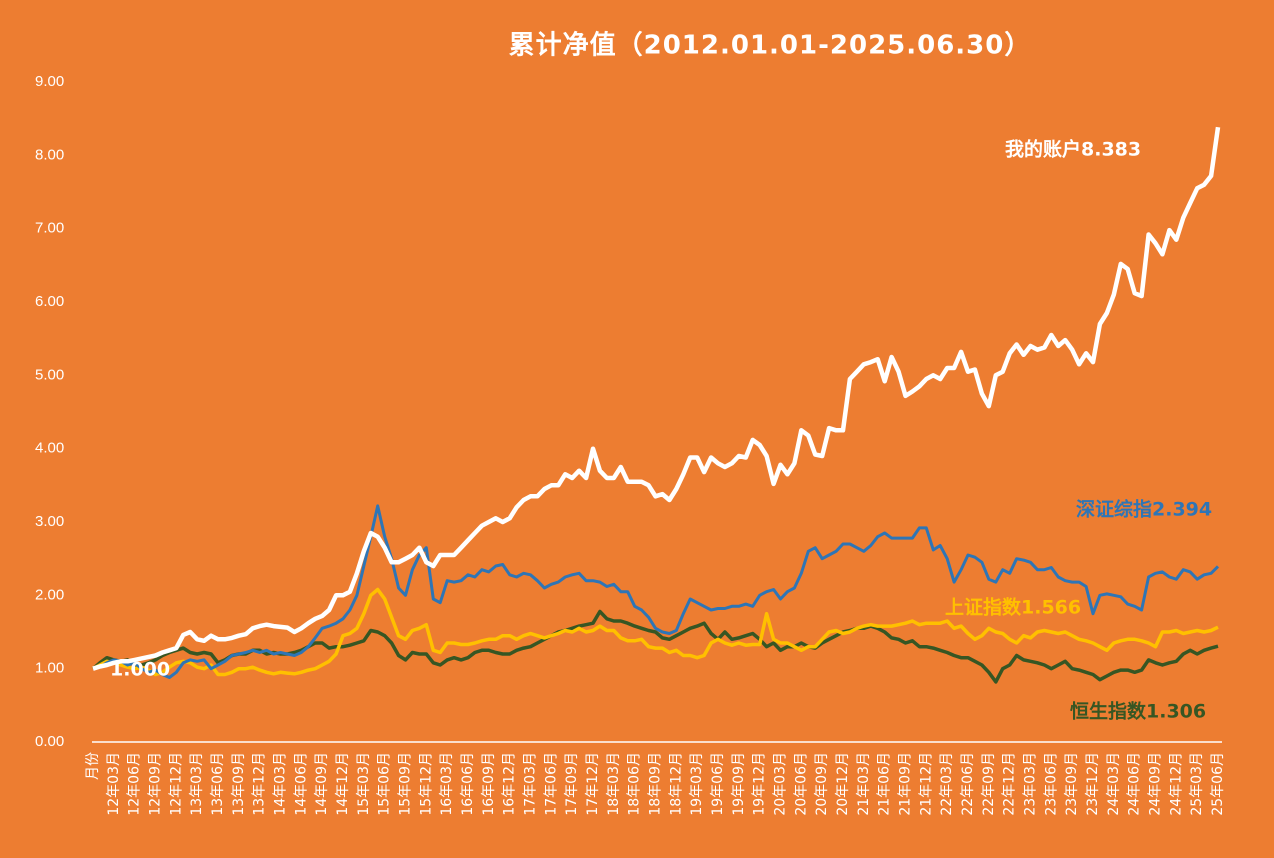 This screenshot has width=1274, height=858. Describe the element at coordinates (364, 784) in the screenshot. I see `x-tick-label: 15年03月` at that location.